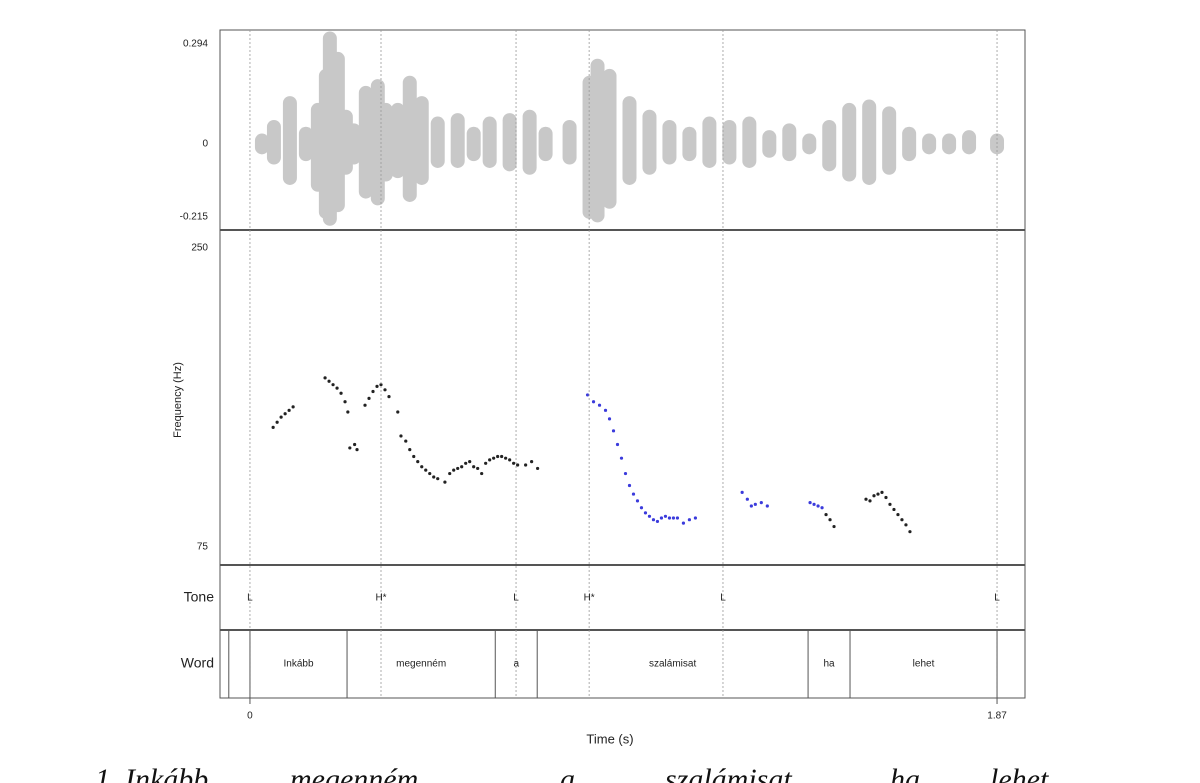  What do you see at coordinates (924, 664) in the screenshot?
I see `word-label: lehet` at bounding box center [924, 664].